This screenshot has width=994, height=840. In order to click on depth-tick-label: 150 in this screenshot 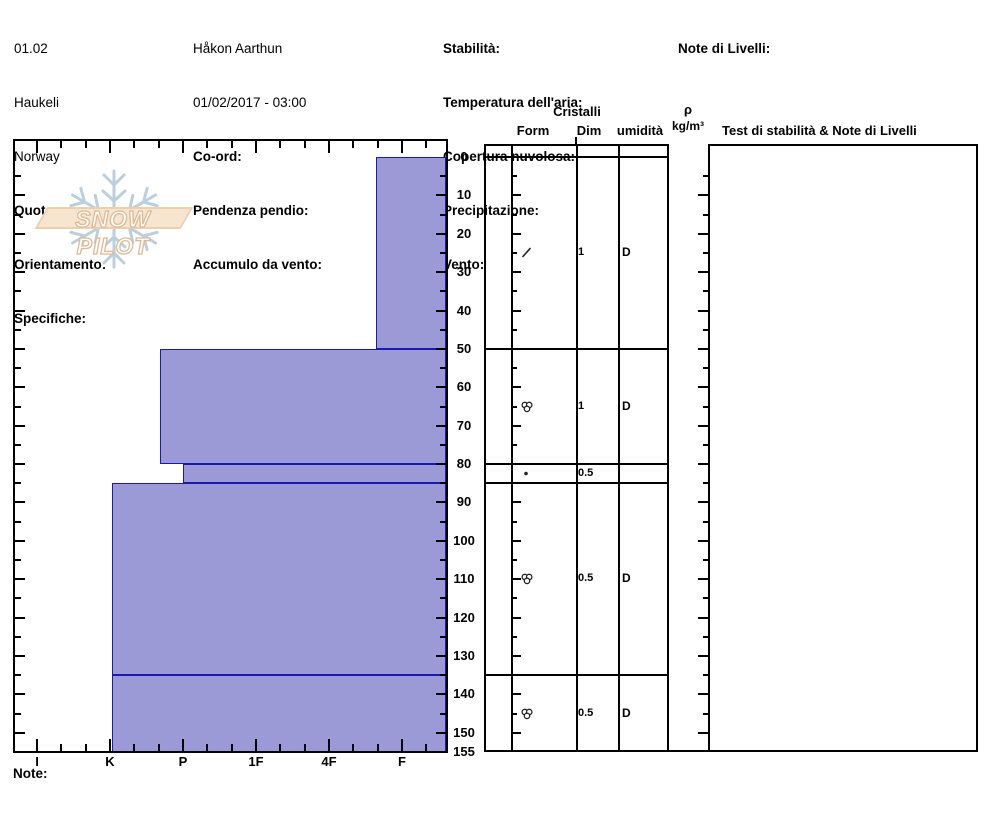, I will do `click(464, 732)`.